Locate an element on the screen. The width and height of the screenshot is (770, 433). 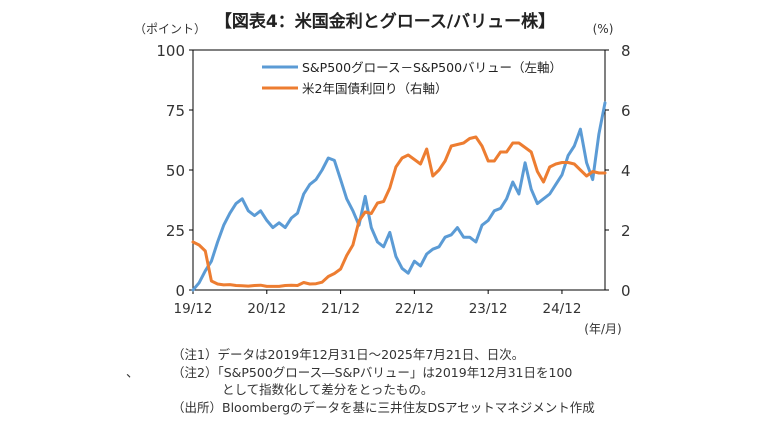
right-tick-label: 4 is located at coordinates (626, 171).